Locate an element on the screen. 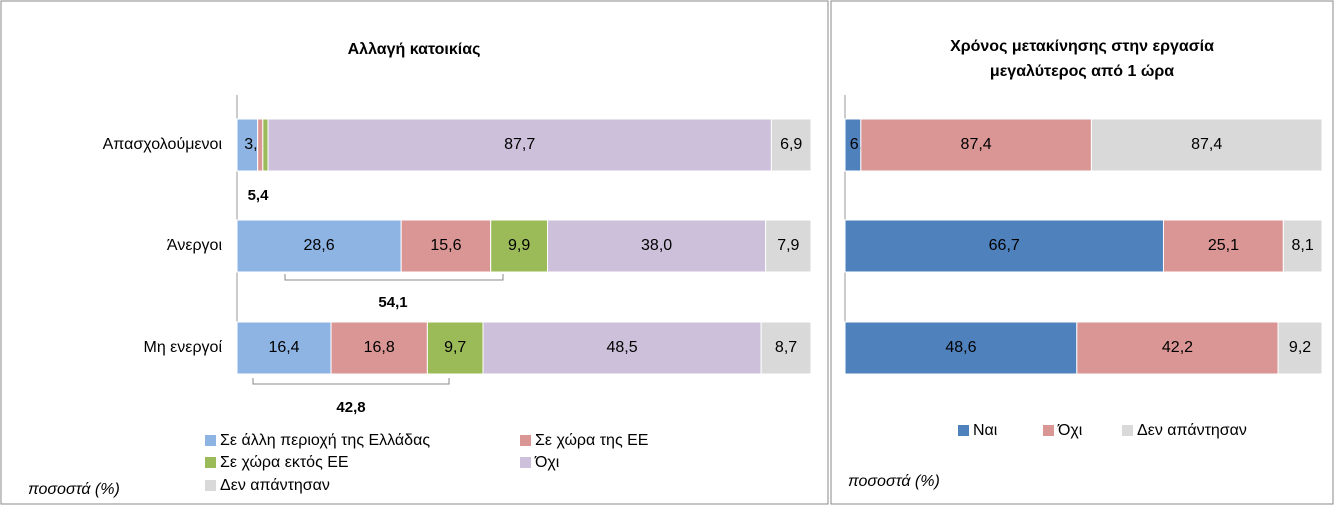 This screenshot has width=1335, height=505. data-label: 9,9 is located at coordinates (519, 245).